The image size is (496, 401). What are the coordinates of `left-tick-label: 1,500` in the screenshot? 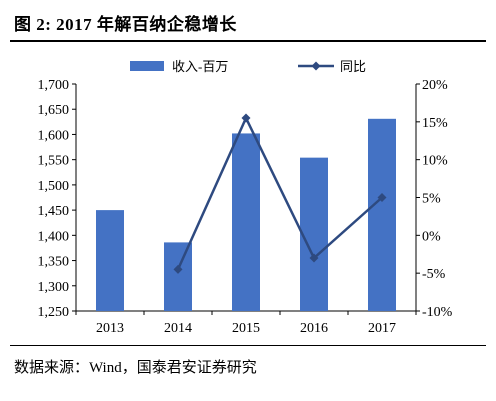 It's located at (54, 186).